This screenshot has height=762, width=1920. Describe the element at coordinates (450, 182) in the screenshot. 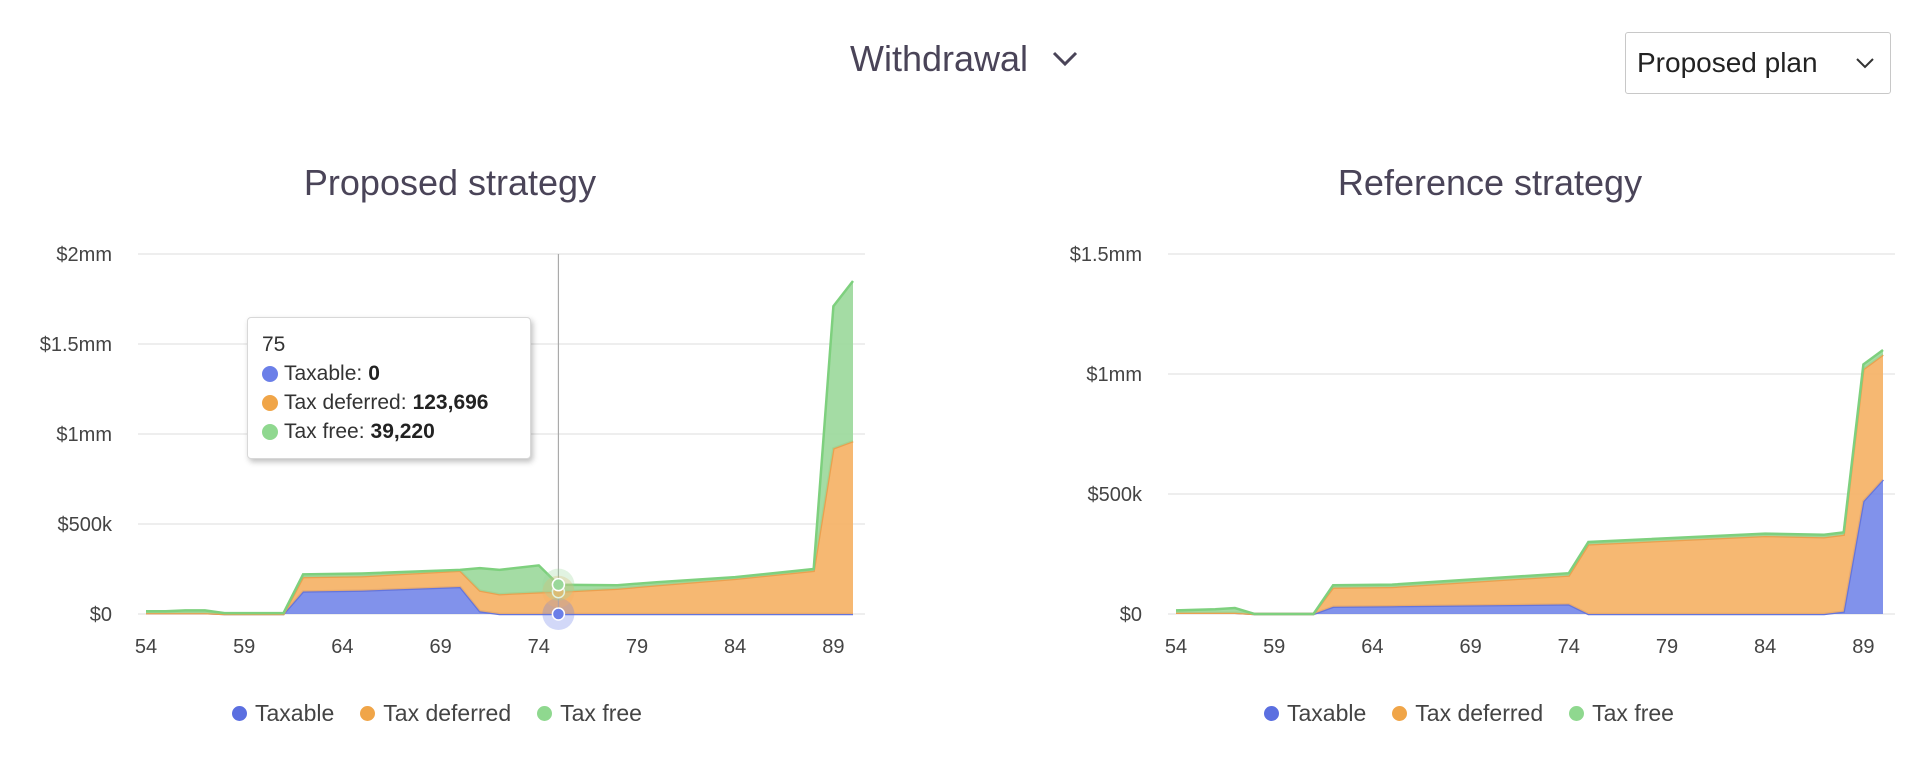

I see `proposed-strategy-title: Proposed strategy` at that location.